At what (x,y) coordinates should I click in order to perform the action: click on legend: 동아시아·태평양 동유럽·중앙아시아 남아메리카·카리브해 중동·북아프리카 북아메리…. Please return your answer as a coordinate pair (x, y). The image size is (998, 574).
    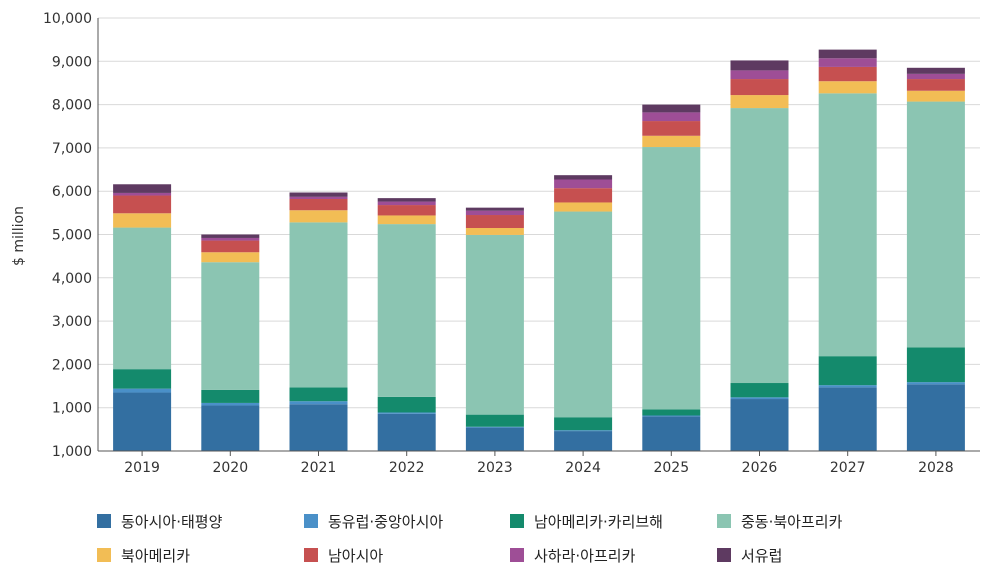
    Looking at the image, I should click on (537, 538).